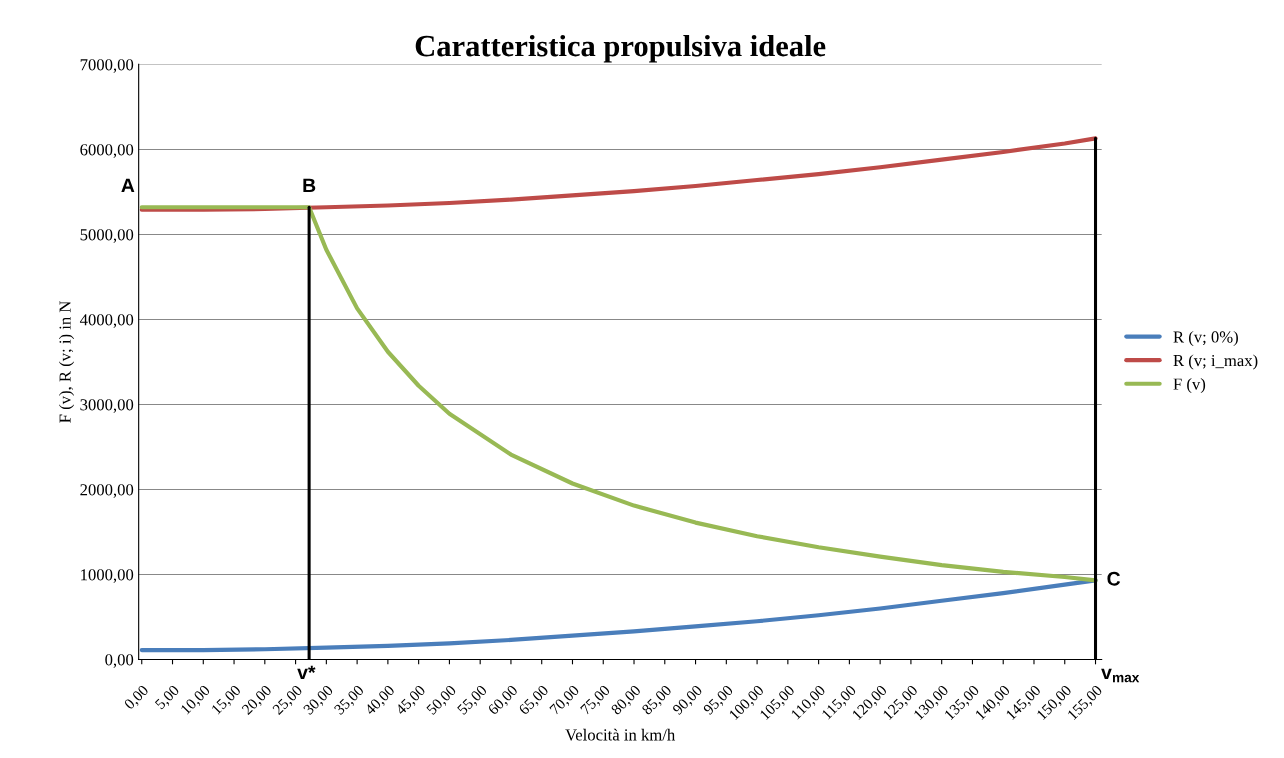  Describe the element at coordinates (309, 185) in the screenshot. I see `annotation: B` at that location.